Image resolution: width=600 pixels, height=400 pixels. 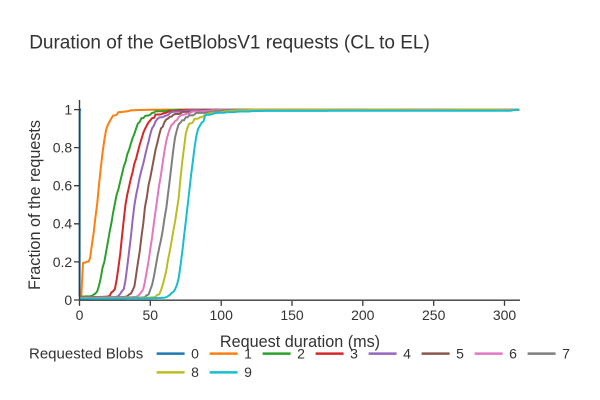 I want to click on svg-text: 0.6, so click(x=63, y=186).